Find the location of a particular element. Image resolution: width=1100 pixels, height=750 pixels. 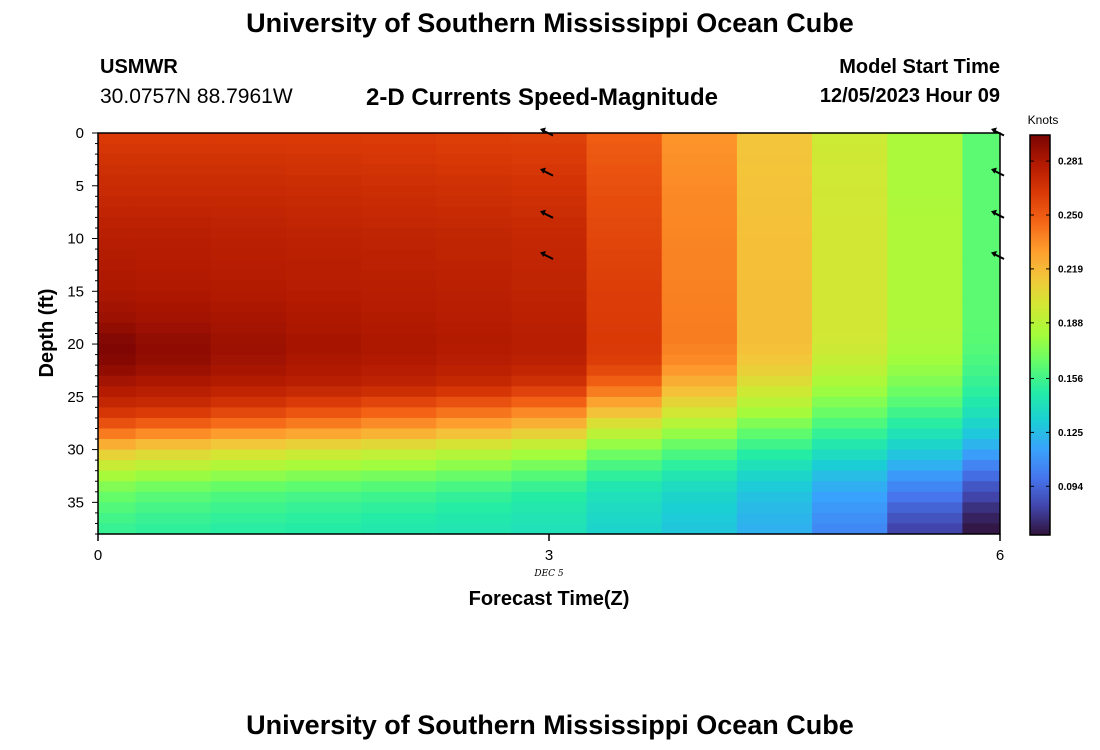

y-tick-label: 10 is located at coordinates (75, 239).